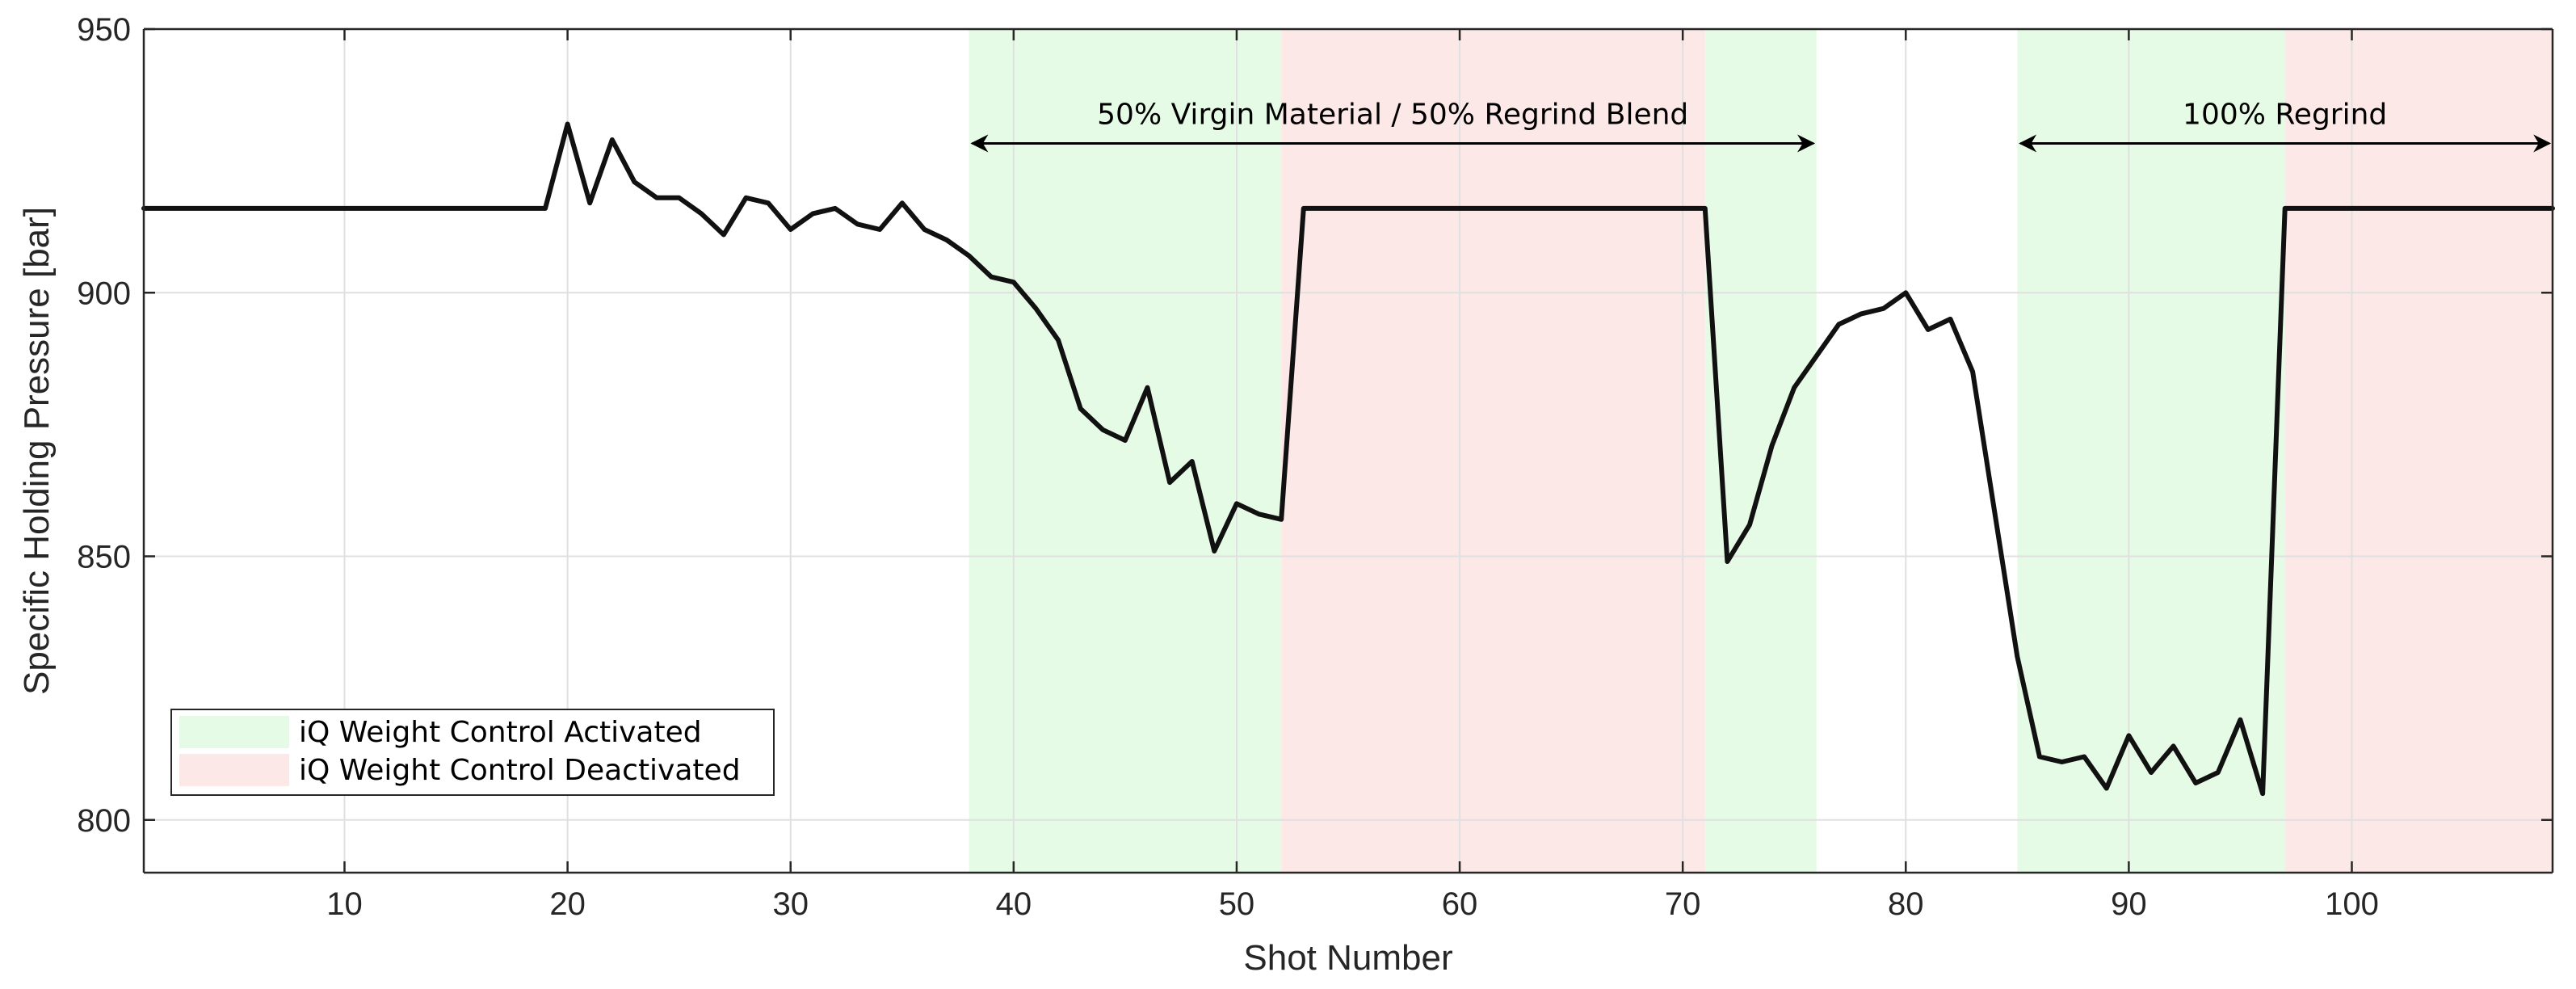 This screenshot has height=989, width=2576. What do you see at coordinates (501, 732) in the screenshot?
I see `legend-label-activated: iQ Weight Control Activated` at bounding box center [501, 732].